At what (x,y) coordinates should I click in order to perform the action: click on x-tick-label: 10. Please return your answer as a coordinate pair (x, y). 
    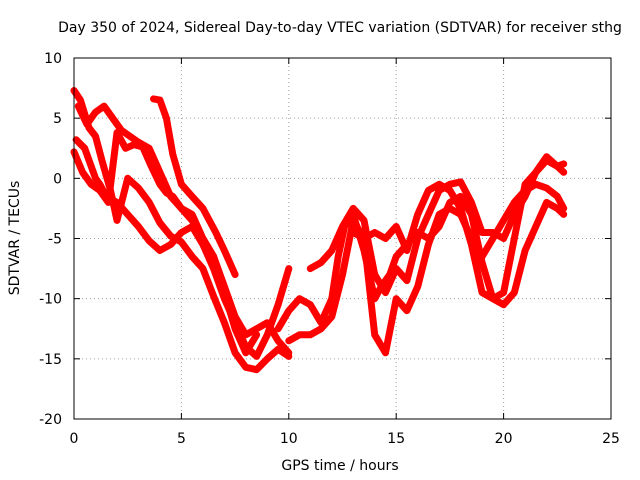
    Looking at the image, I should click on (289, 439).